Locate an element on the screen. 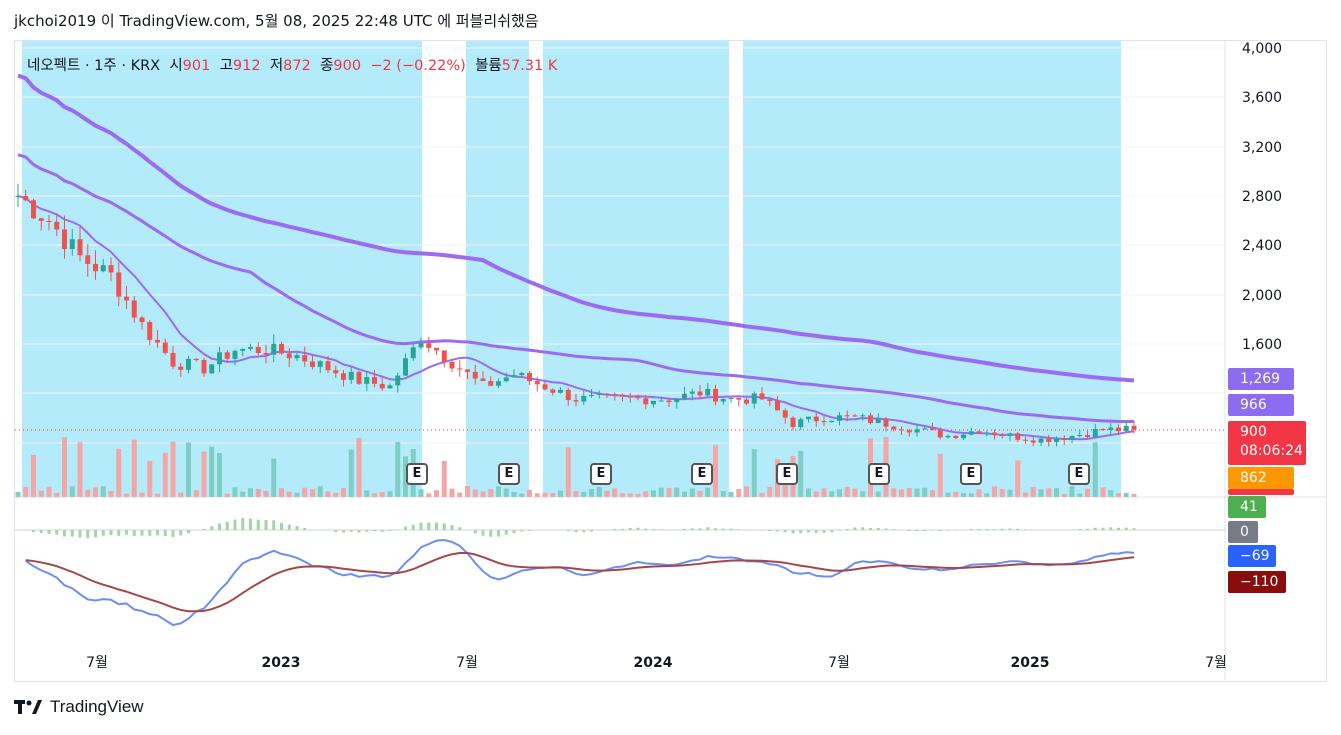 The height and width of the screenshot is (735, 1341). price-tick-label: 3,600 is located at coordinates (1262, 98).